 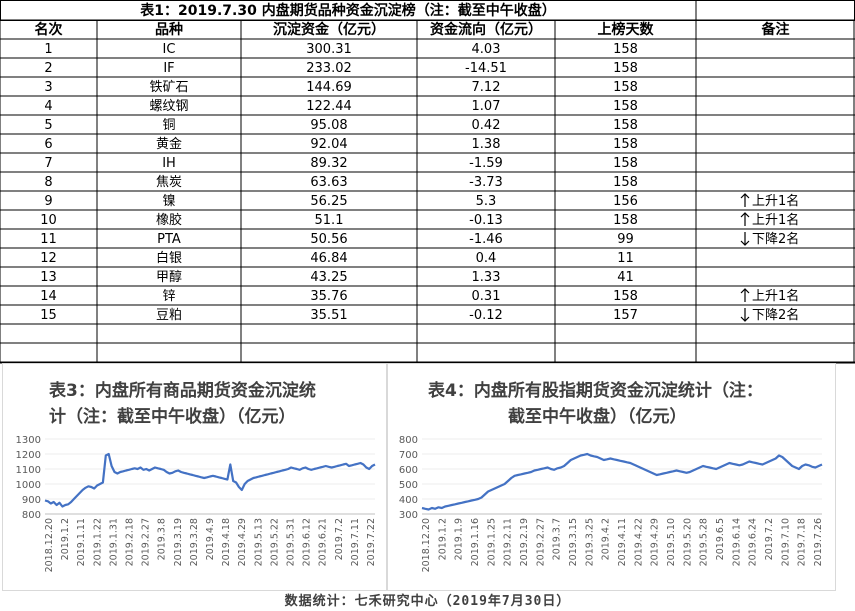 What do you see at coordinates (573, 542) in the screenshot?
I see `x-tick-label: 2019.3.15` at bounding box center [573, 542].